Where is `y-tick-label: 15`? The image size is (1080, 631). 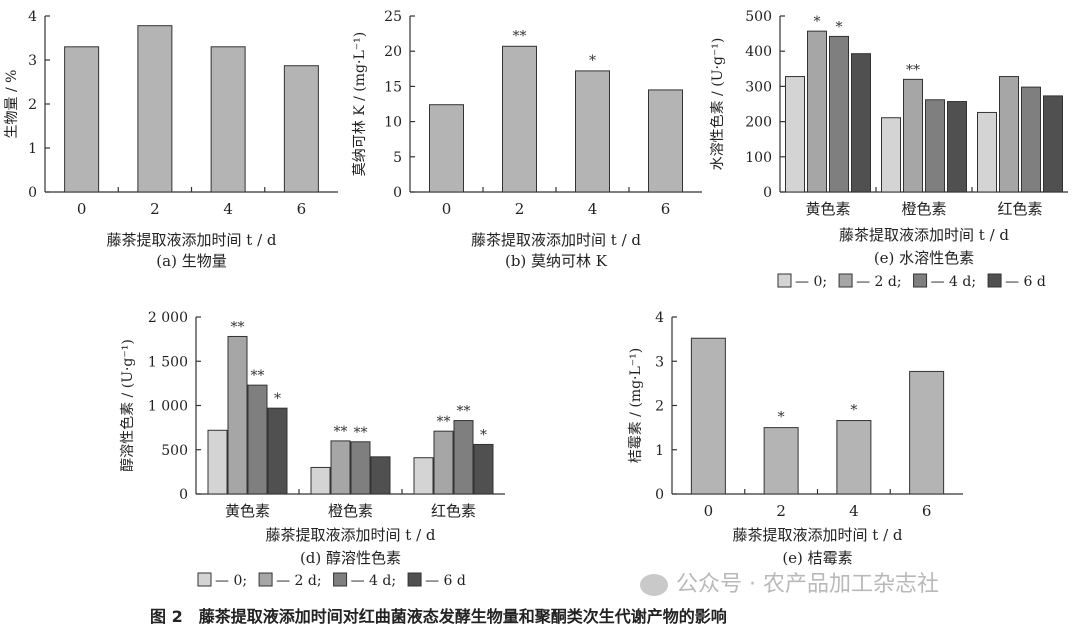
y-tick-label: 15 is located at coordinates (393, 87).